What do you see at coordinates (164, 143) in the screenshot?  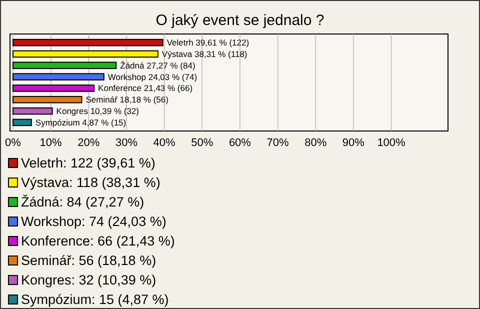 I see `x-tick-label: 40%` at bounding box center [164, 143].